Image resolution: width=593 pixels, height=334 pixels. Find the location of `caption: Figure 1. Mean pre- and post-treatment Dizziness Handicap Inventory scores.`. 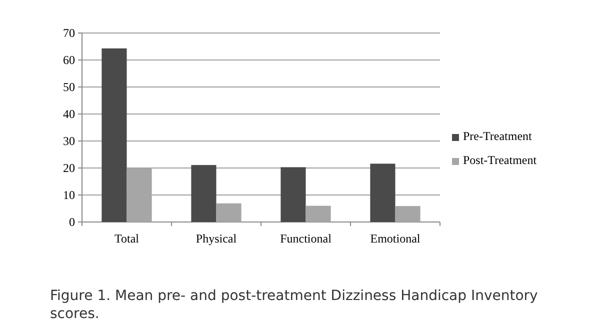

caption: Figure 1. Mean pre- and post-treatment Dizziness Handicap Inventory scores. is located at coordinates (294, 305).